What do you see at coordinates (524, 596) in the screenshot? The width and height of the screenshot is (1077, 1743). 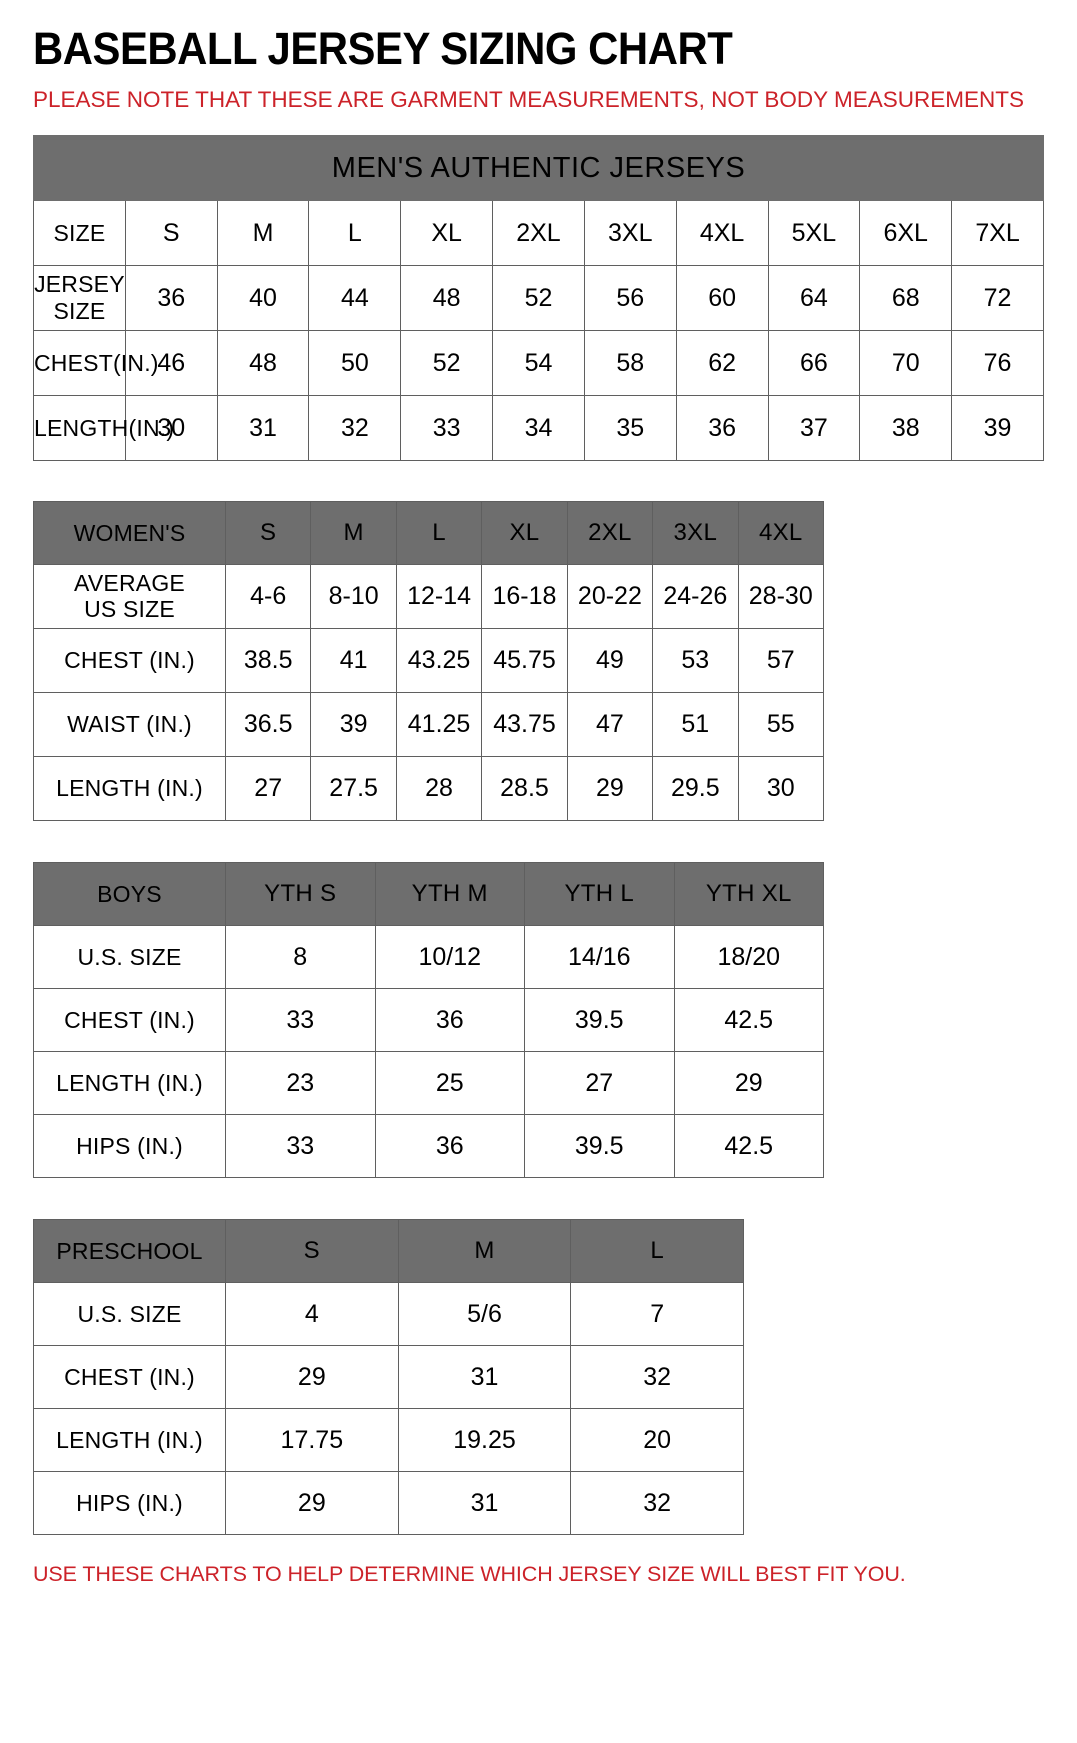 I see `cell-value: 16-18` at bounding box center [524, 596].